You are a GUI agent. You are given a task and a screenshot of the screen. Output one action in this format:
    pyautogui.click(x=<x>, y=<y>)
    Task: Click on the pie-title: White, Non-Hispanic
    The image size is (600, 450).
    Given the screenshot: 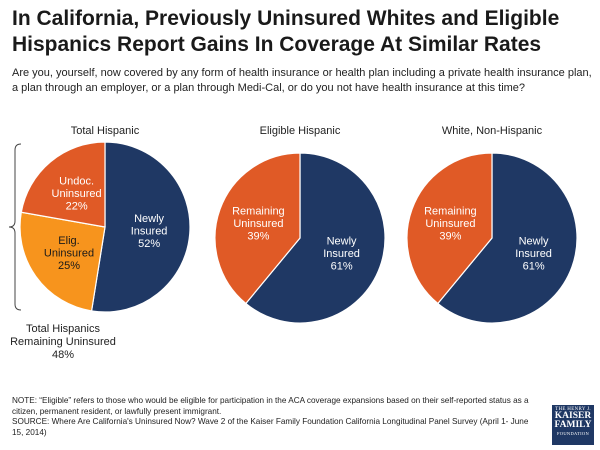 What is the action you would take?
    pyautogui.click(x=492, y=131)
    